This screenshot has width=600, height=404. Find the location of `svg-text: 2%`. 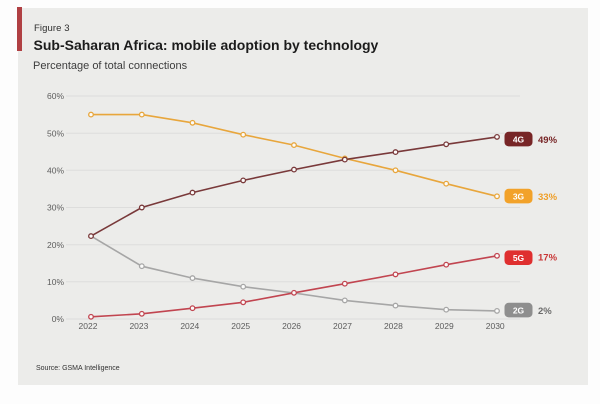

svg-text: 2% is located at coordinates (545, 311).